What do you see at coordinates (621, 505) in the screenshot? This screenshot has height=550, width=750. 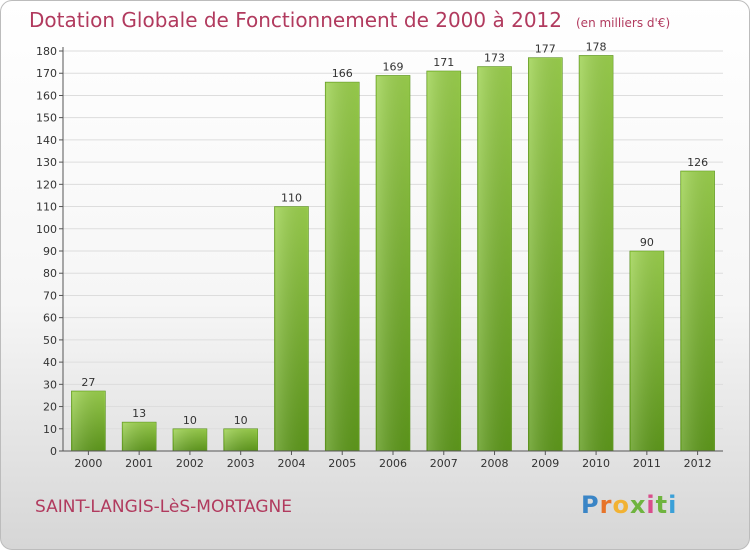 I see `logo-letter: o` at bounding box center [621, 505].